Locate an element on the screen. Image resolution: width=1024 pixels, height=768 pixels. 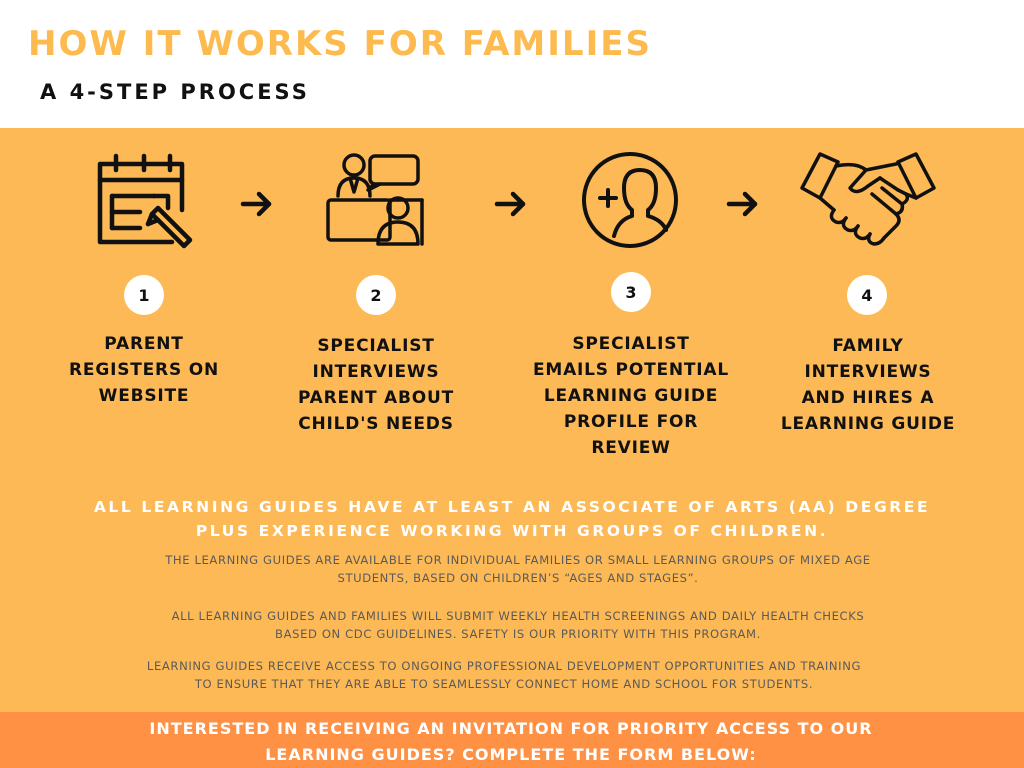
step-text-line: WEBSITE is located at coordinates (144, 396).